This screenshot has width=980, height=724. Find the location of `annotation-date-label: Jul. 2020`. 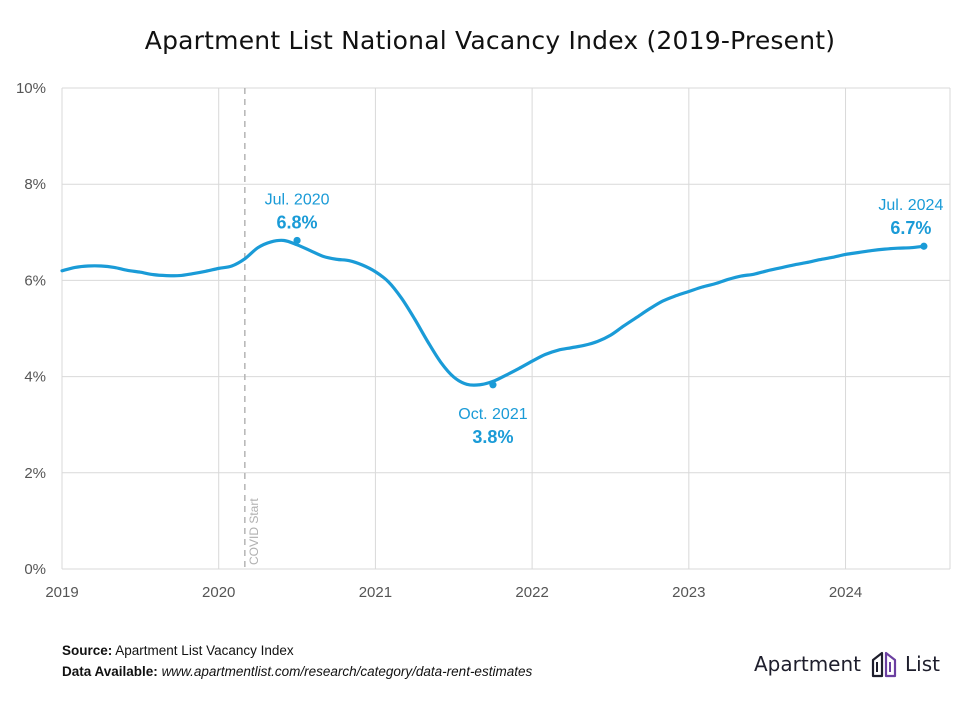

annotation-date-label: Jul. 2020 is located at coordinates (297, 199).